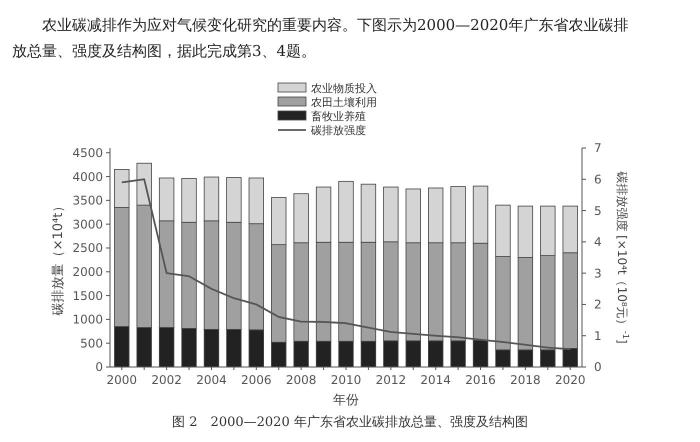 The height and width of the screenshot is (442, 700). What do you see at coordinates (338, 116) in the screenshot?
I see `legend-label: 畜牧业养殖` at bounding box center [338, 116].